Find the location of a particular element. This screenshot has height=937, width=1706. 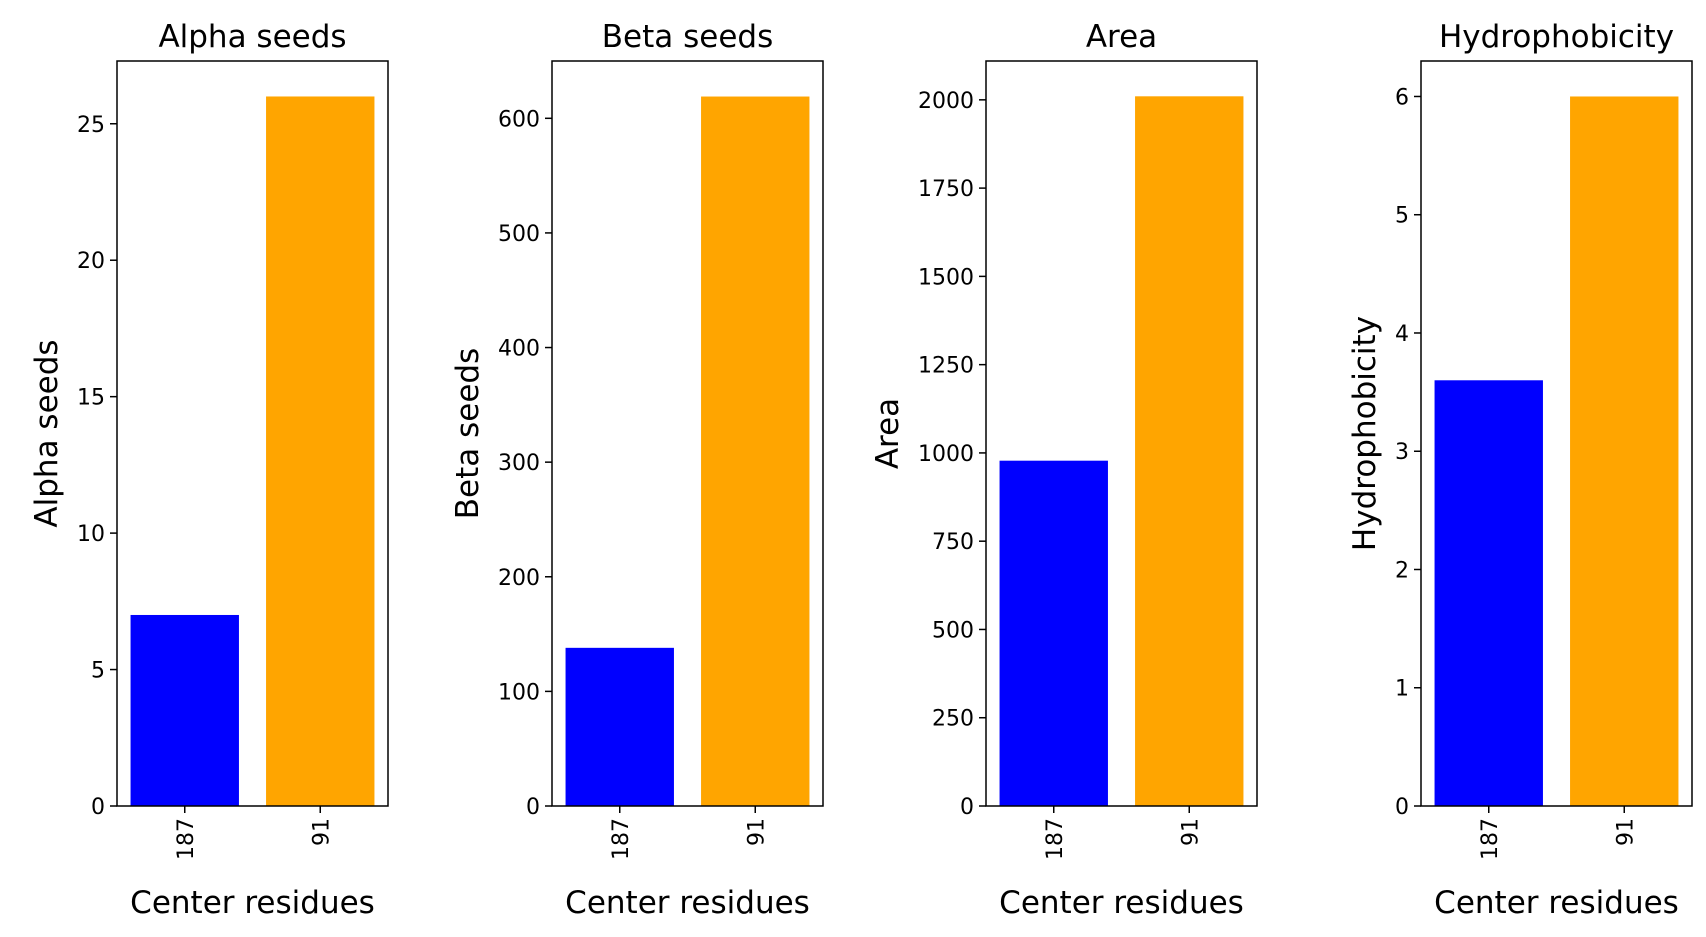

y-tick-label: 1750 is located at coordinates (946, 189).